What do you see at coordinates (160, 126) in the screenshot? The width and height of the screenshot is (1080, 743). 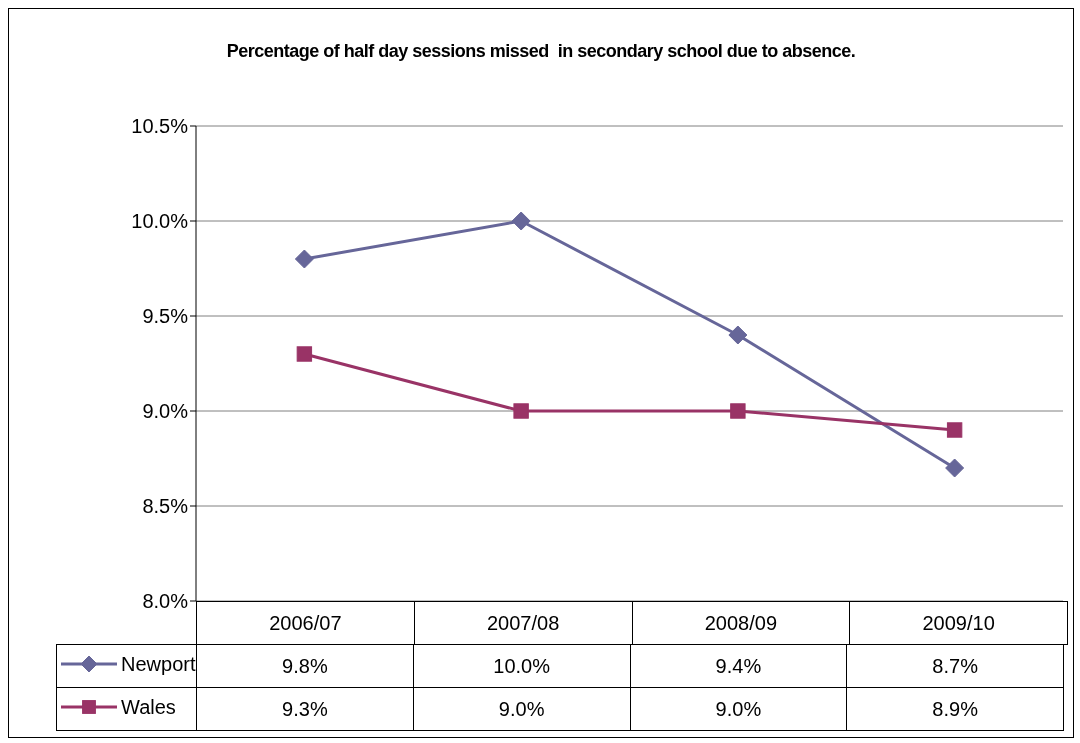 I see `y-tick-label: 10.5%` at bounding box center [160, 126].